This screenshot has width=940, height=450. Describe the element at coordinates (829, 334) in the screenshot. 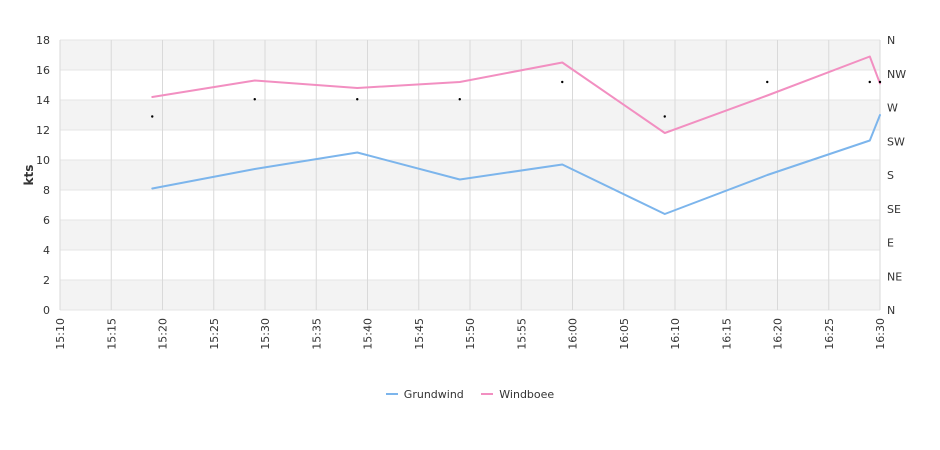

I see `x-tick-label: 16:25` at that location.